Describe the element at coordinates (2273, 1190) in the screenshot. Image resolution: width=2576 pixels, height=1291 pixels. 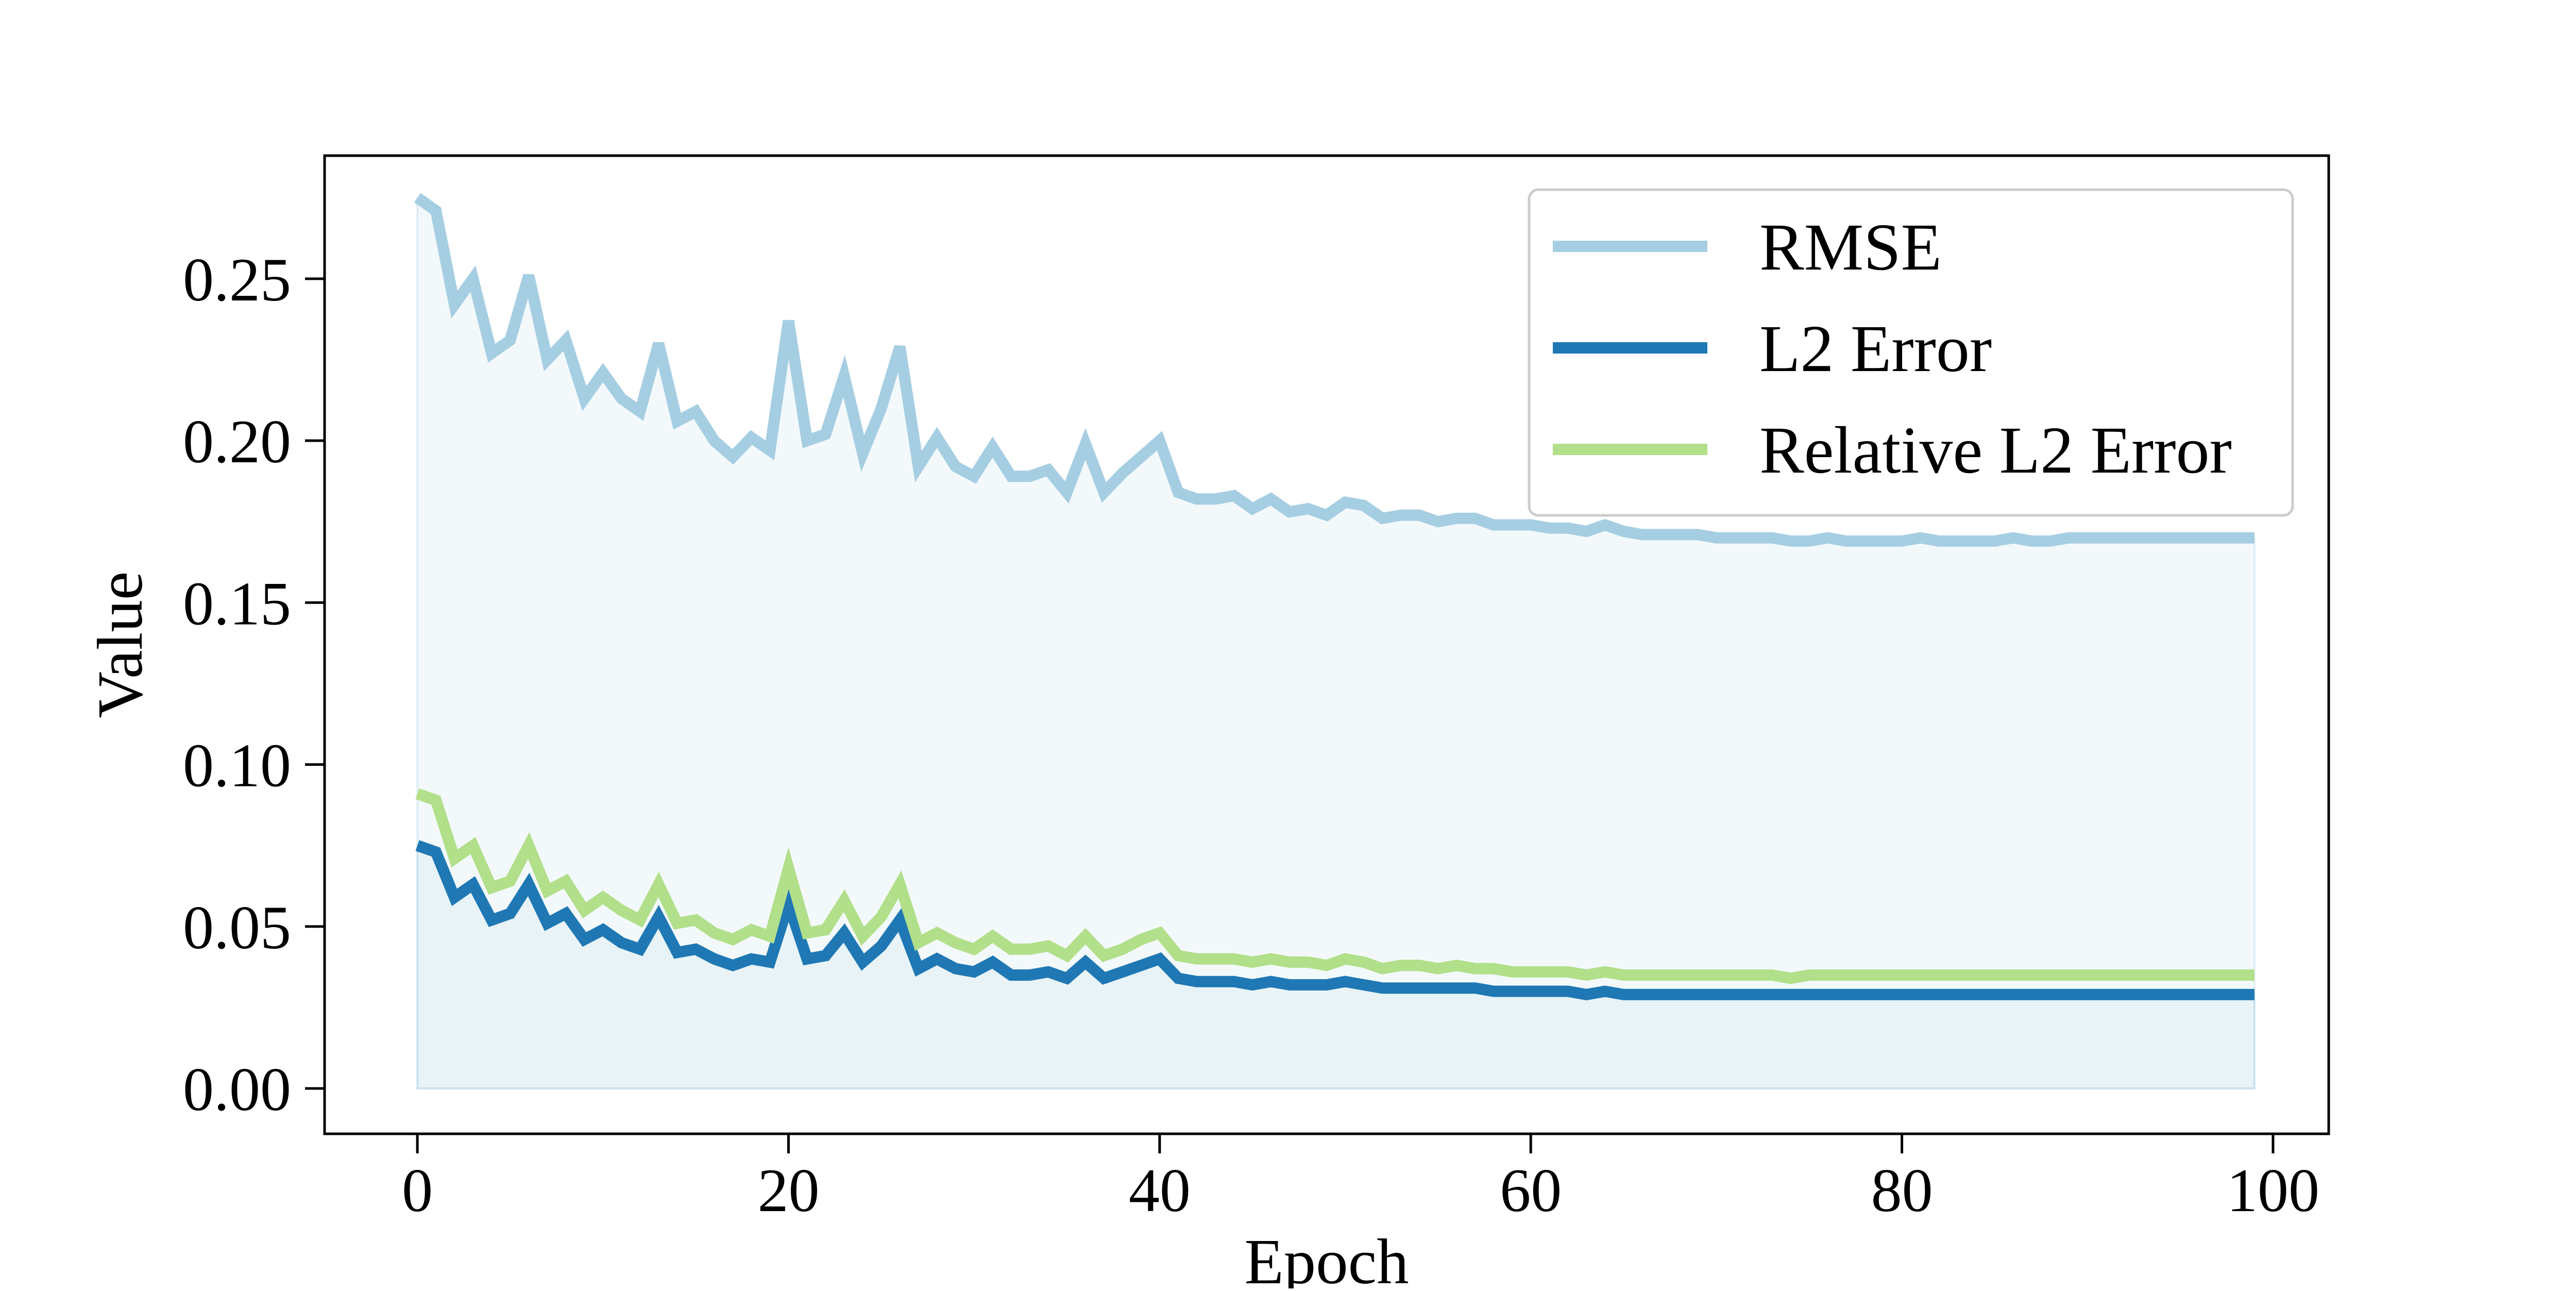
I see `x-tick-label: 100` at that location.